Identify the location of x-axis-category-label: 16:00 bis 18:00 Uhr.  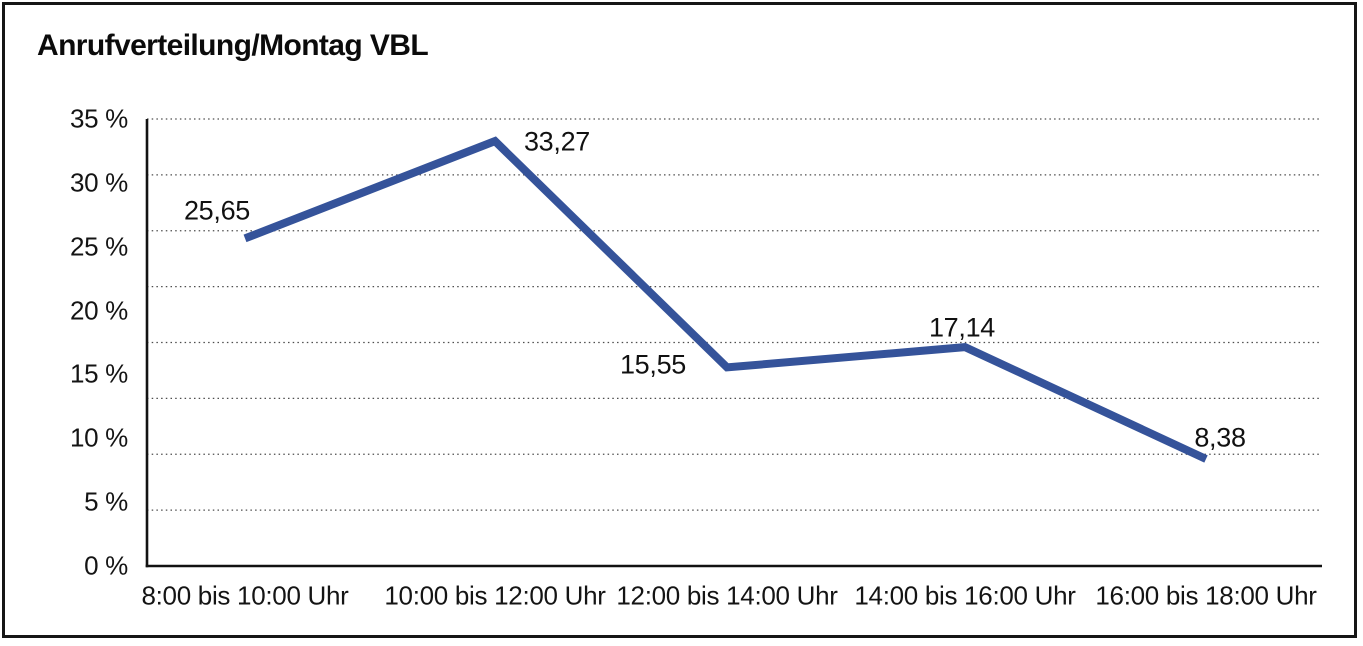
(1206, 595).